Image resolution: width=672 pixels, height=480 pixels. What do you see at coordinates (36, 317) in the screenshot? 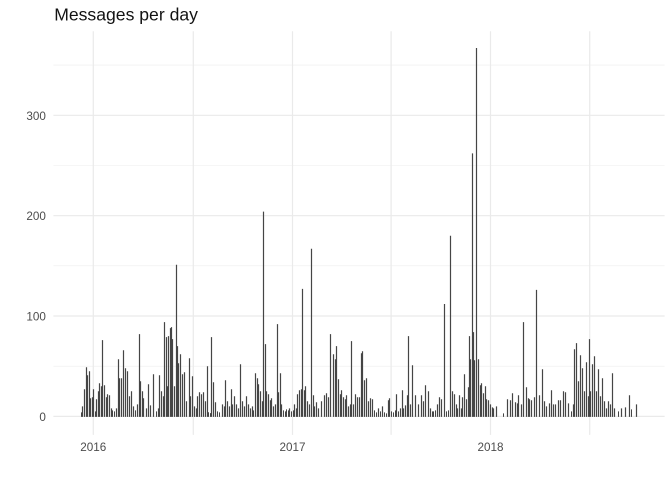
I see `svg-text: 100` at bounding box center [36, 317].